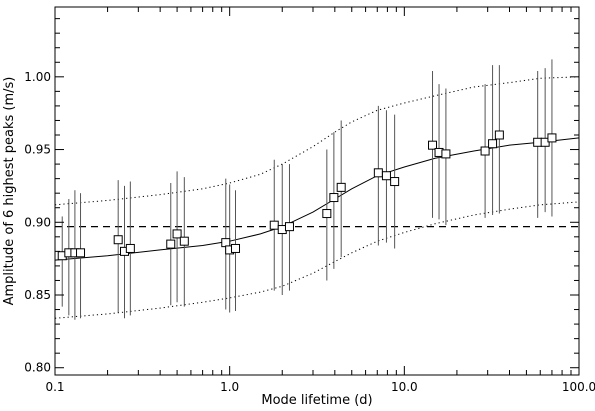 This screenshot has height=411, width=595. What do you see at coordinates (229, 387) in the screenshot?
I see `x-tick-label: 1.0` at bounding box center [229, 387].